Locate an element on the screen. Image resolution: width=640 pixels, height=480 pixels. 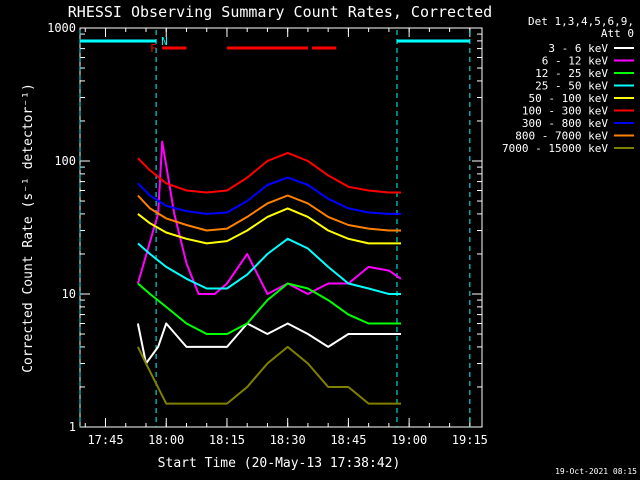
y-tick-label: 100 is located at coordinates (65, 161).